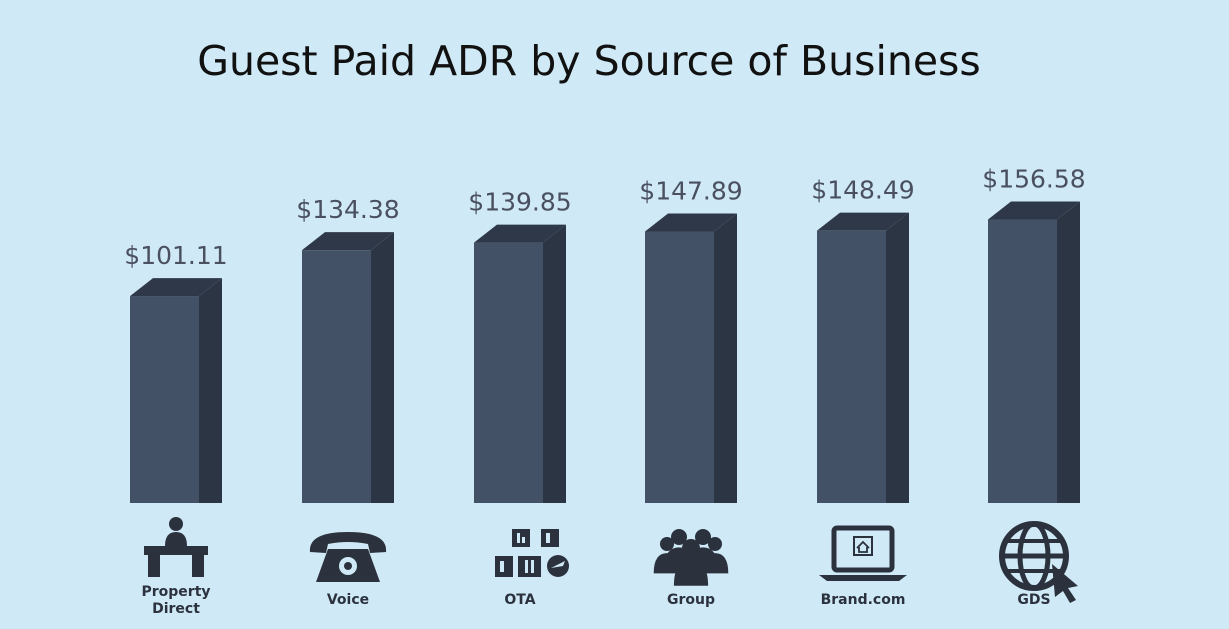  Describe the element at coordinates (176, 390) in the screenshot. I see `bar-property-direct` at that location.